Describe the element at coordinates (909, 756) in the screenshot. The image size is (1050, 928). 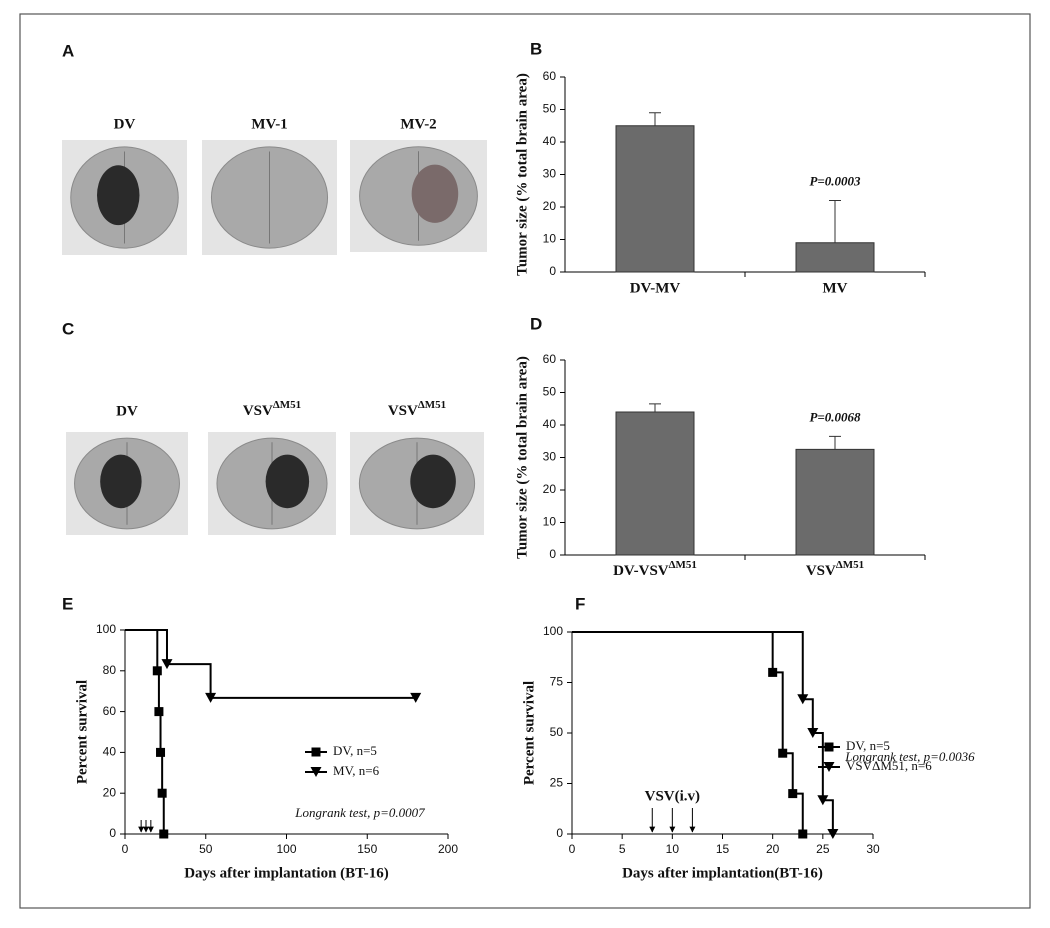
I see `test-note: Longrank test, p=0.0036` at that location.